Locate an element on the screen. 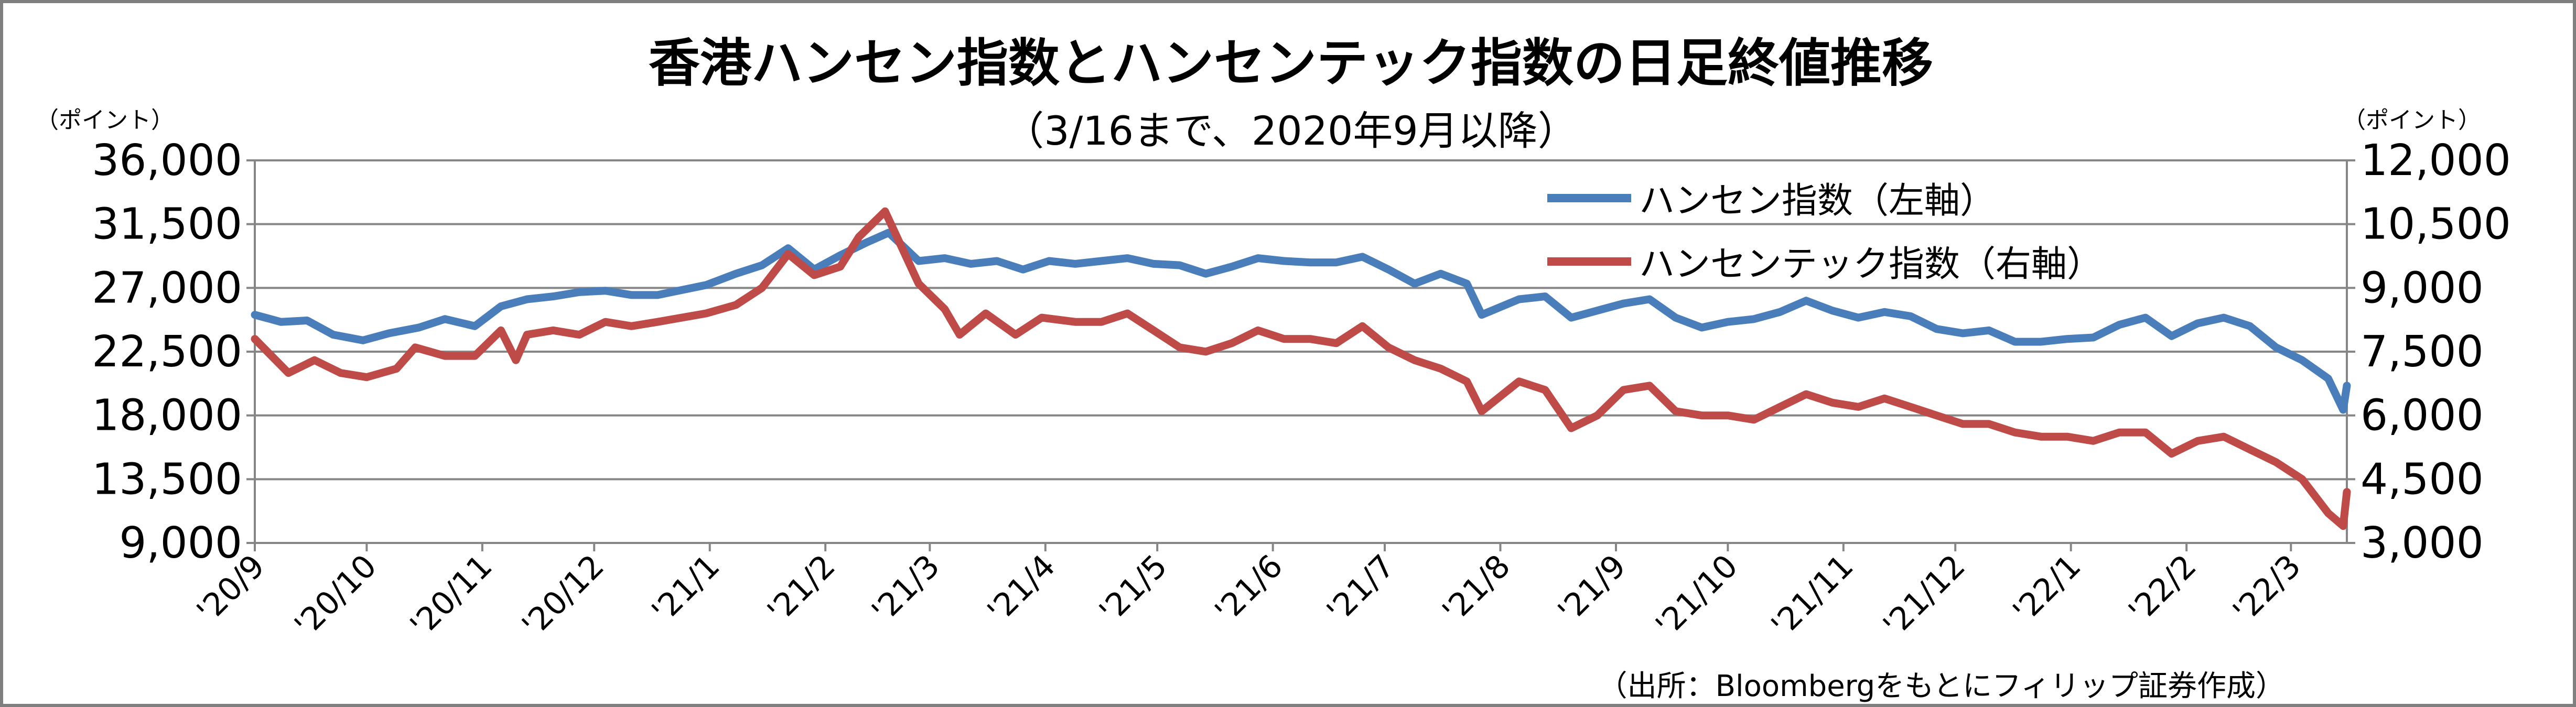 The width and height of the screenshot is (2576, 707). x-tick-label: '21/8 is located at coordinates (1476, 588).